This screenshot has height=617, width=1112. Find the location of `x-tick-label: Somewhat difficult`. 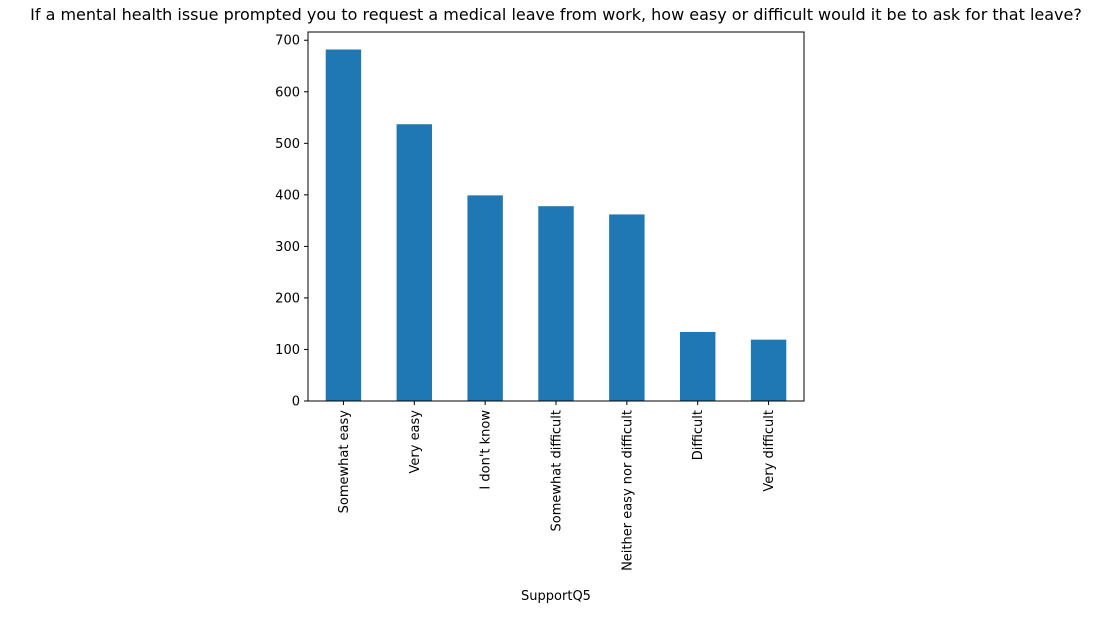

x-tick-label: Somewhat difficult is located at coordinates (557, 470).